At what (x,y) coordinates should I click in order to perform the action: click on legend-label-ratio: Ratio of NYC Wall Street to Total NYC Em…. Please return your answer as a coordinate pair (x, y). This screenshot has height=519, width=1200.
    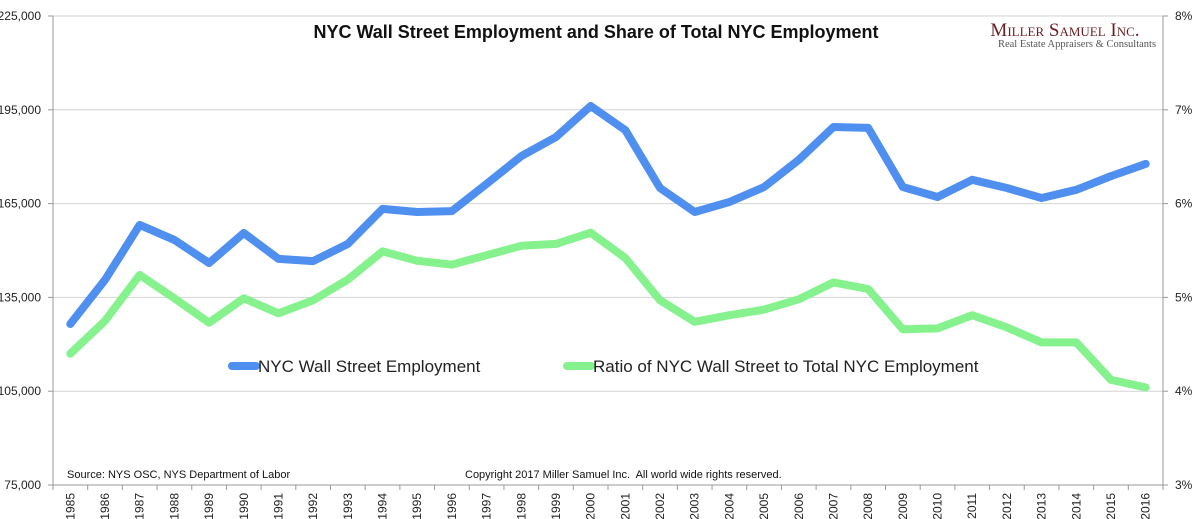
    Looking at the image, I should click on (786, 366).